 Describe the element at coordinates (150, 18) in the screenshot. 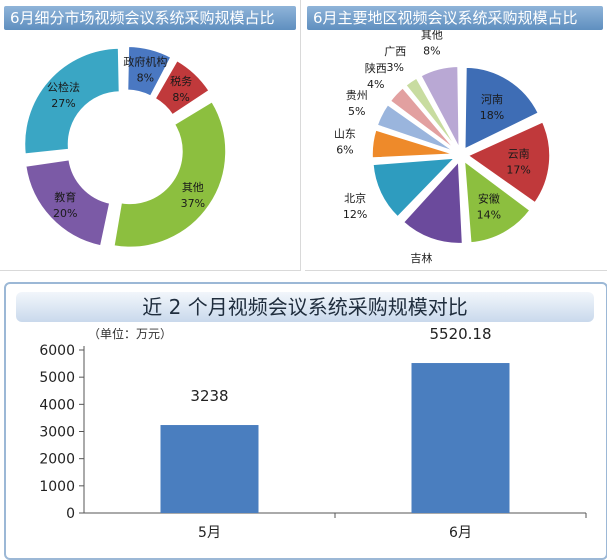

I see `segment-share-title: 6月细分市场视频会议系统采购规模占比` at that location.